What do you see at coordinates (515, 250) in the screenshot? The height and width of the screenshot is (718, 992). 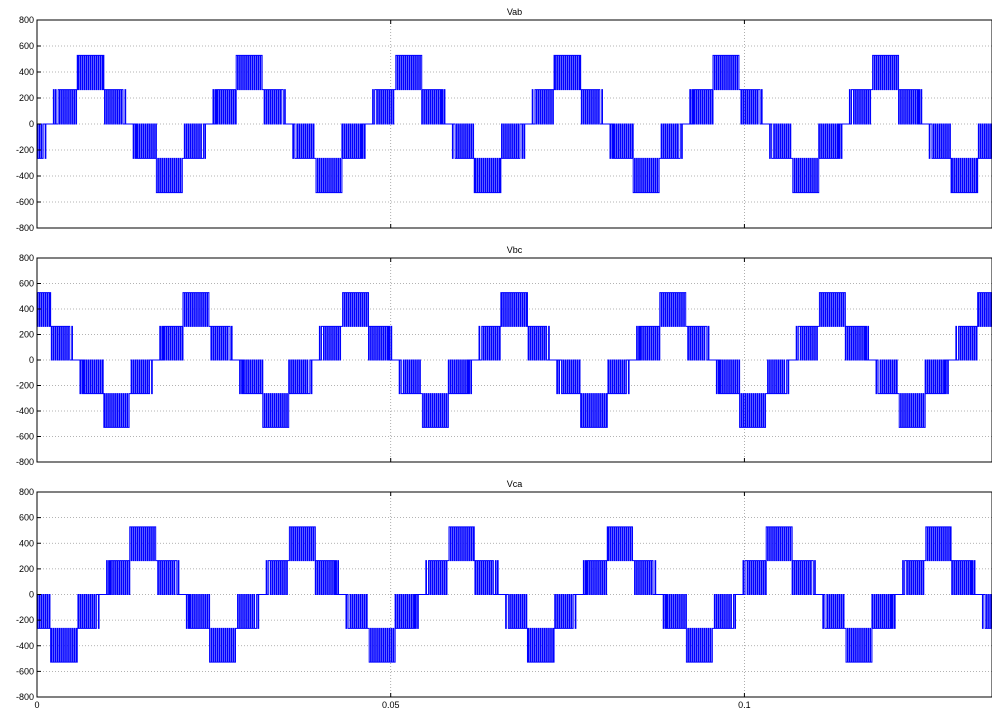 I see `panel-title: Vbc` at bounding box center [515, 250].